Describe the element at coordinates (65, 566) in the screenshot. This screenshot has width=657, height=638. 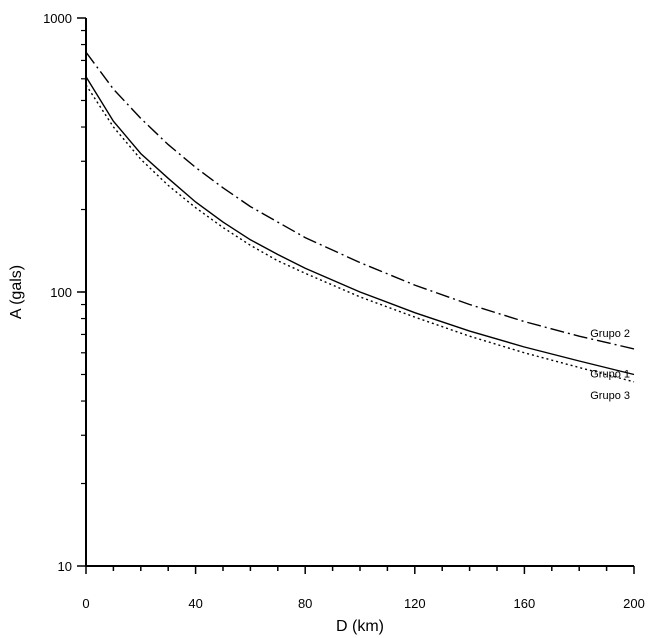
I see `y-tick-label: 10` at that location.